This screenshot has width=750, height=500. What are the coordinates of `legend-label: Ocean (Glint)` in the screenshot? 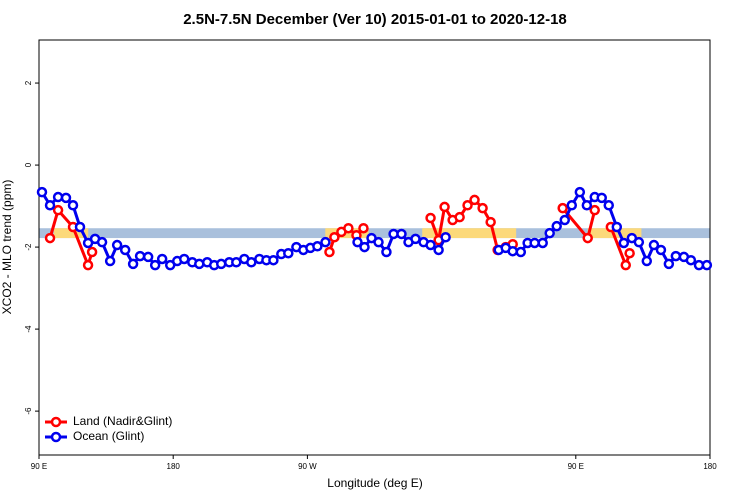 It's located at (108, 436).